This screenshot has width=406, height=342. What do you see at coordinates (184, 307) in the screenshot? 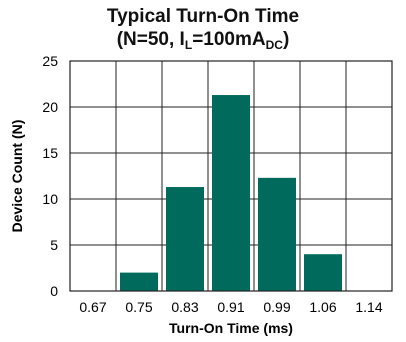
I see `x-tick-label: 0.83` at bounding box center [184, 307].